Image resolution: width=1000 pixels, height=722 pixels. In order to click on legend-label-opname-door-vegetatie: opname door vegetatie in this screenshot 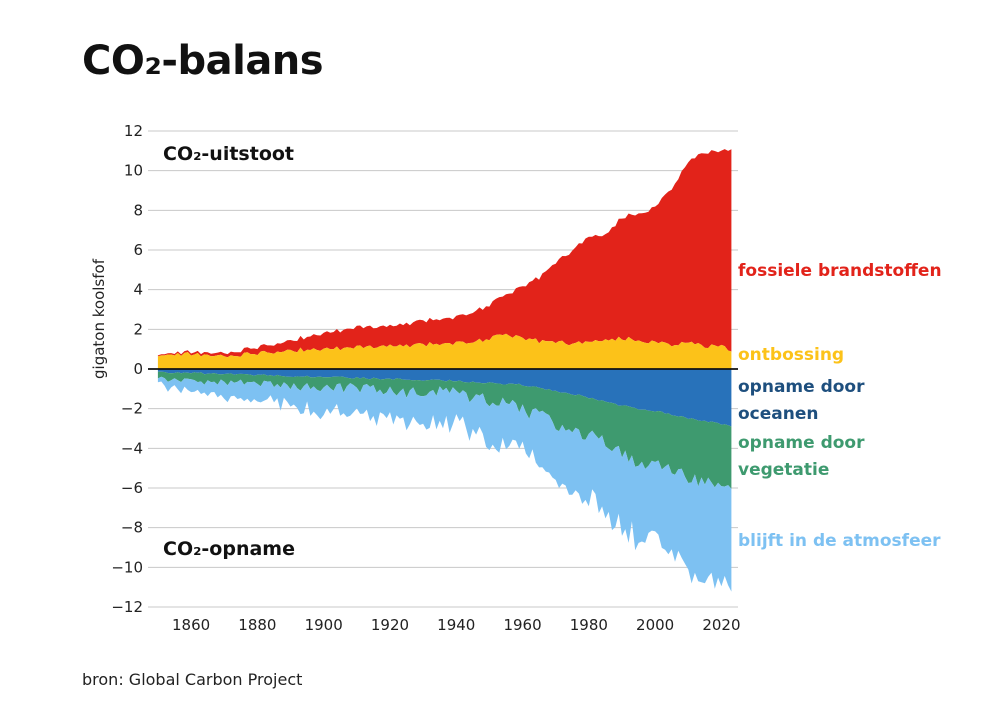, I will do `click(801, 456)`.